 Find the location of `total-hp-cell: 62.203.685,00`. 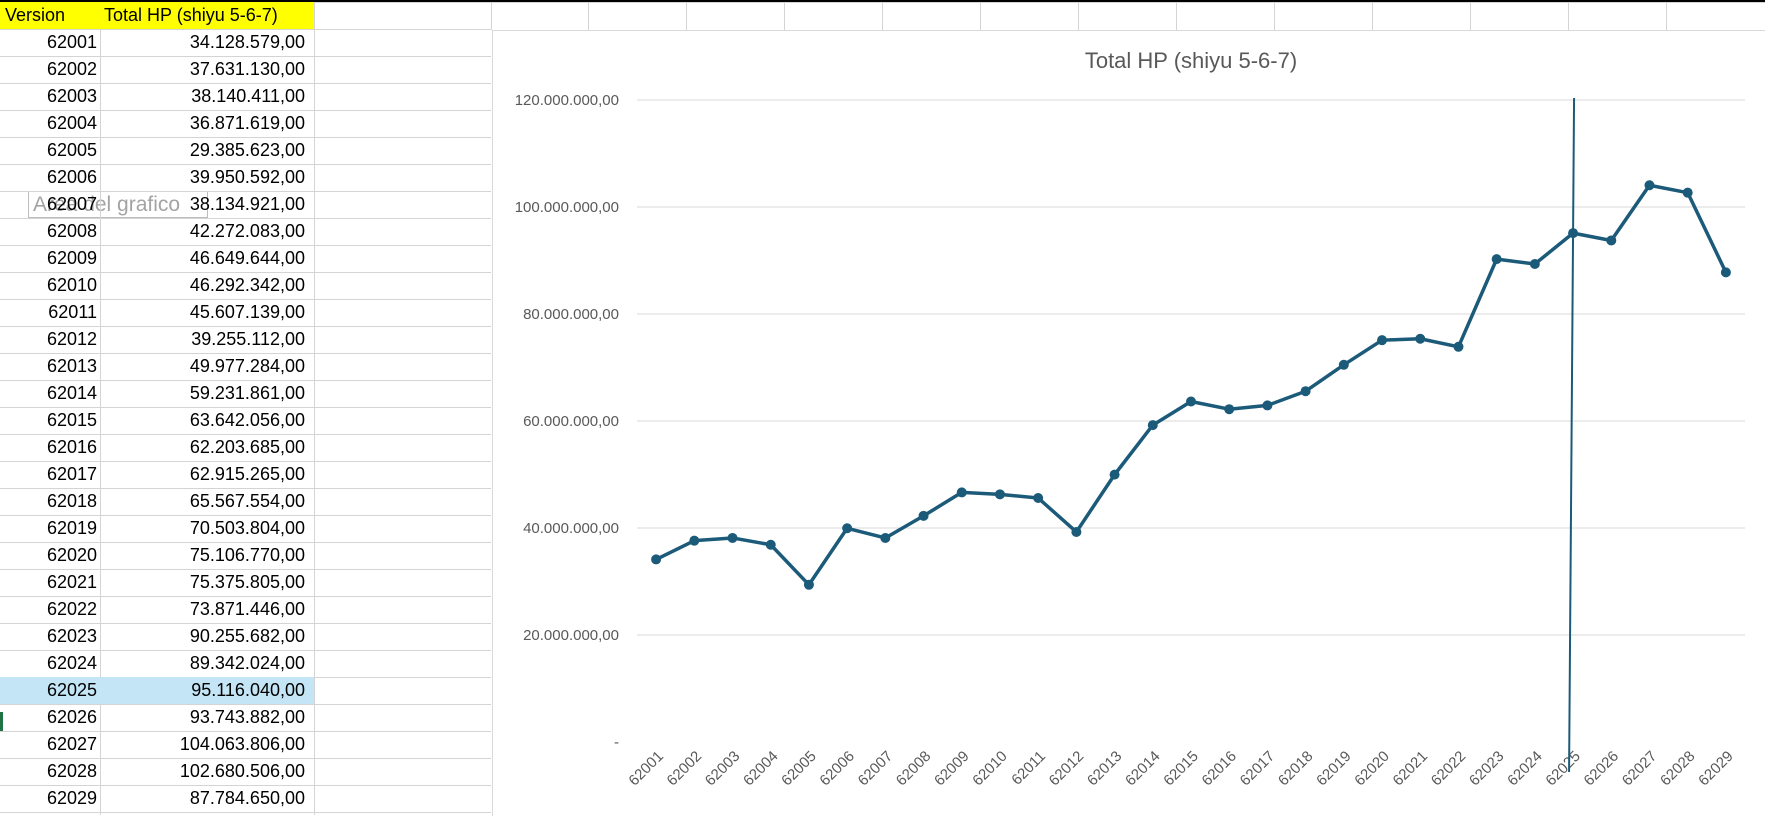

total-hp-cell: 62.203.685,00 is located at coordinates (247, 447).